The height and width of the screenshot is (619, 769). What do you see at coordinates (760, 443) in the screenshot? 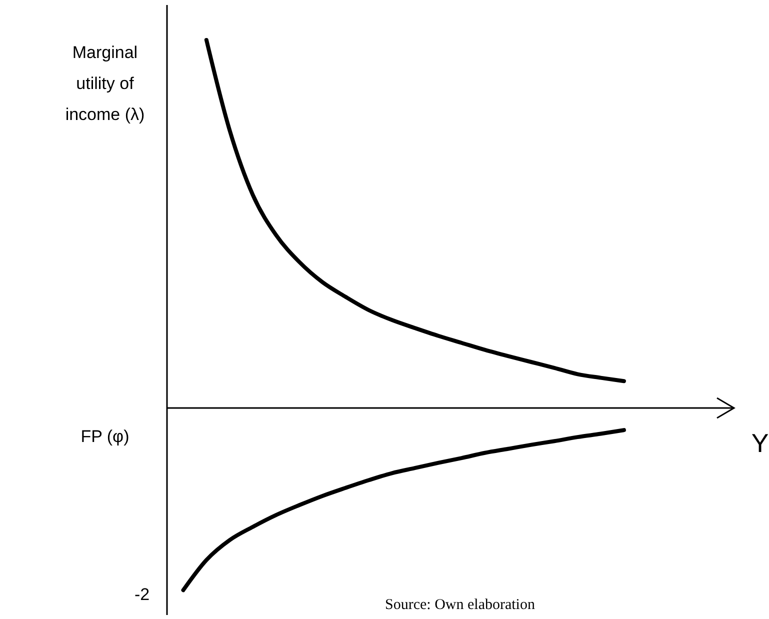
I see `x-axis-title: Y` at bounding box center [760, 443].